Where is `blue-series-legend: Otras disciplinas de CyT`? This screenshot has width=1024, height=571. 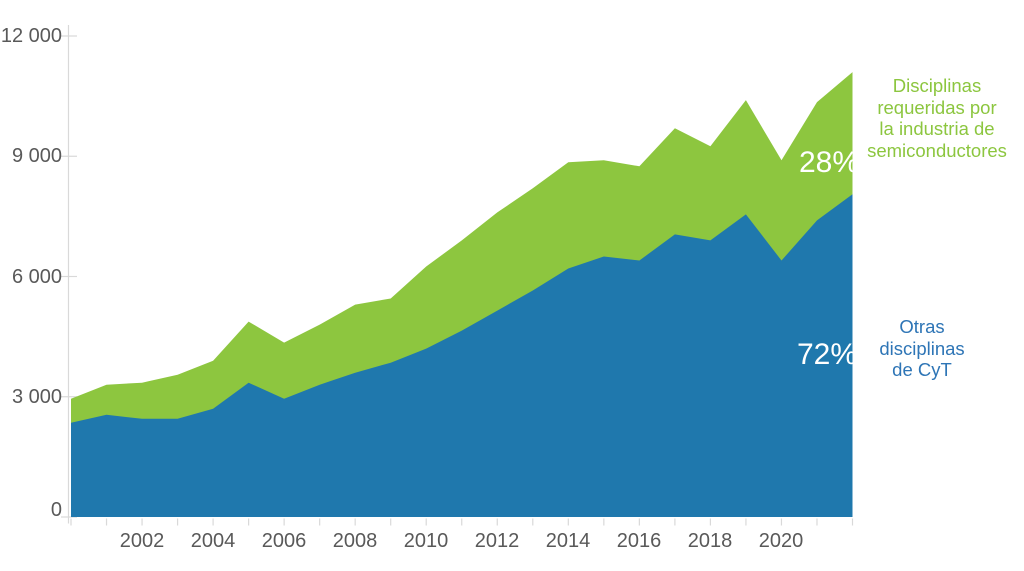
blue-series-legend: Otras disciplinas de CyT is located at coordinates (921, 348).